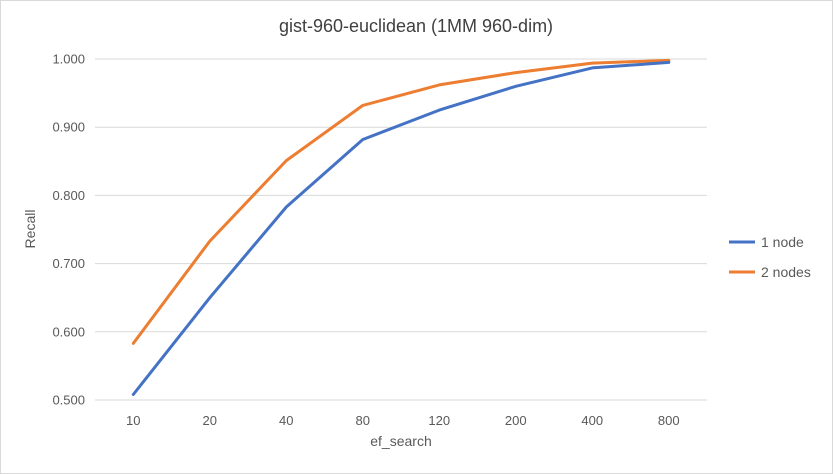 Image resolution: width=833 pixels, height=474 pixels. I want to click on y-tick-label: 1.000, so click(68, 59).